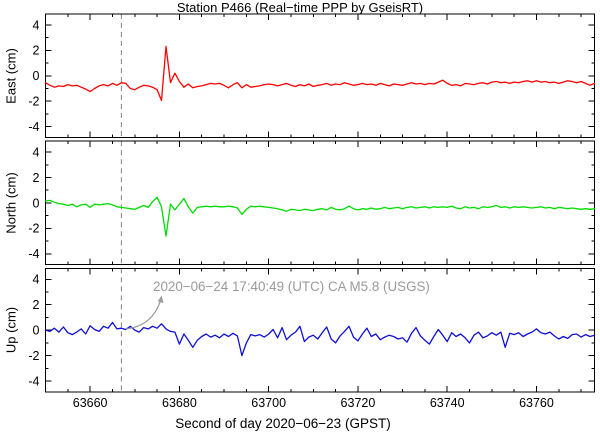 Image resolution: width=600 pixels, height=437 pixels. I want to click on series-line-east, so click(320, 73).